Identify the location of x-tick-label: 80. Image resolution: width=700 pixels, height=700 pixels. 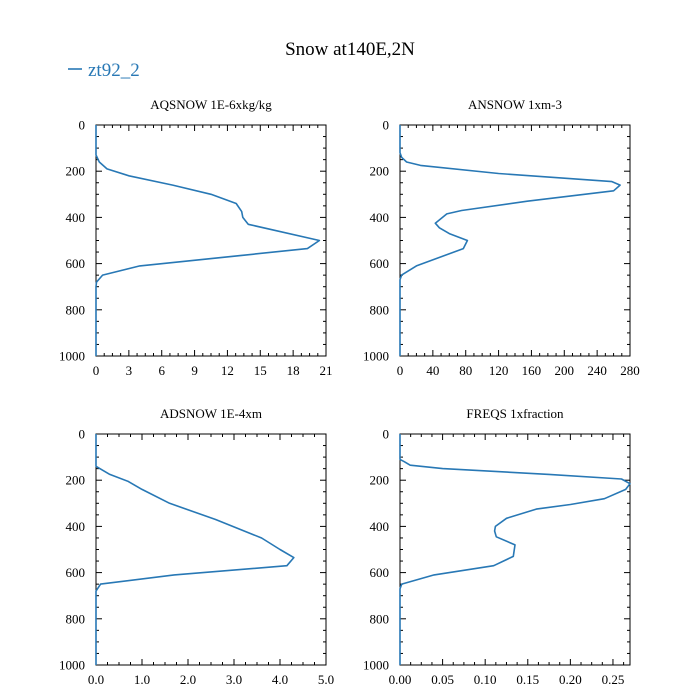
(465, 370).